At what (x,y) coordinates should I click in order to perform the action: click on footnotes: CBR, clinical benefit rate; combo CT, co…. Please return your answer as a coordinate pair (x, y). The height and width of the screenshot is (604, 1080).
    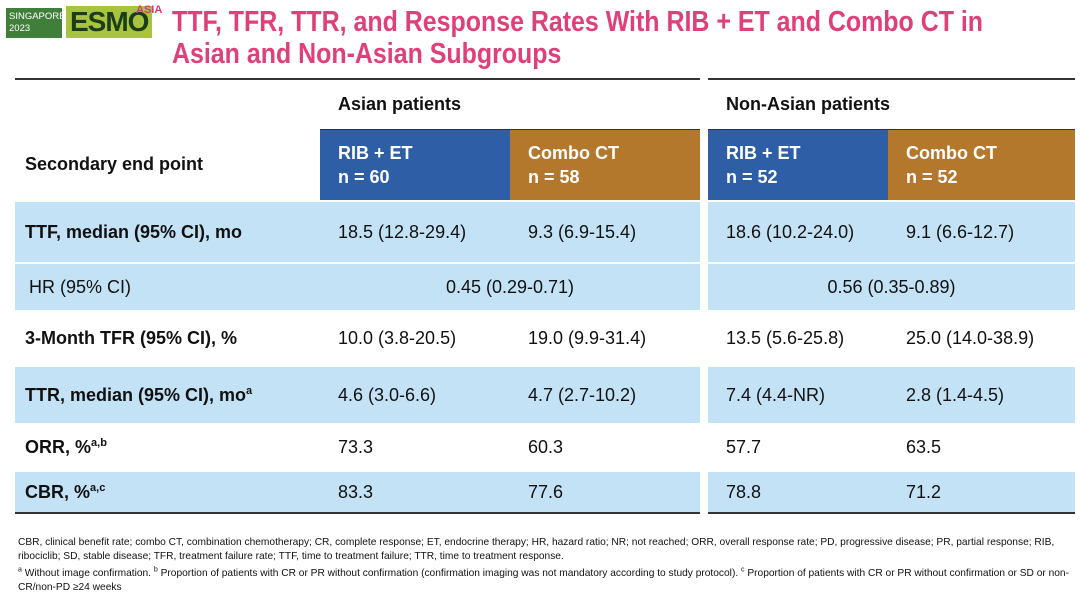
    Looking at the image, I should click on (544, 565).